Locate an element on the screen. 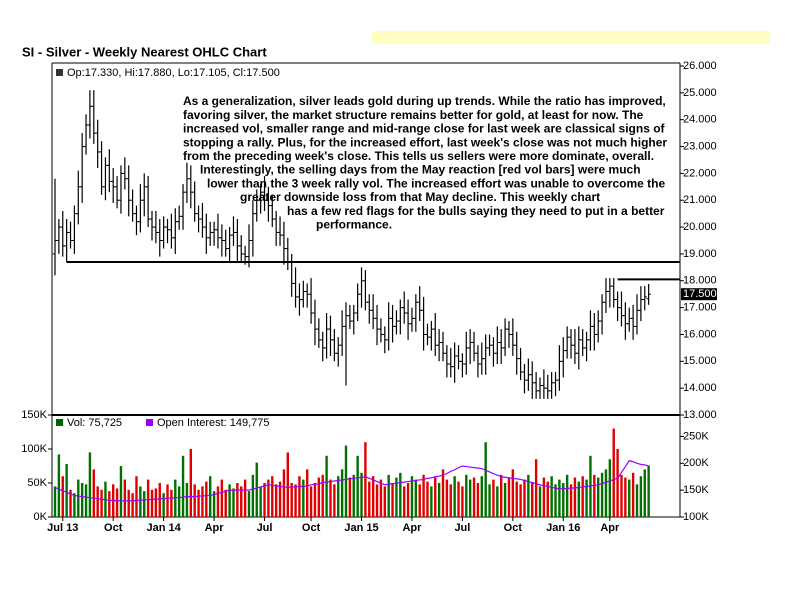 Image resolution: width=800 pixels, height=605 pixels. x-tick-label: Jan 16 is located at coordinates (563, 528).